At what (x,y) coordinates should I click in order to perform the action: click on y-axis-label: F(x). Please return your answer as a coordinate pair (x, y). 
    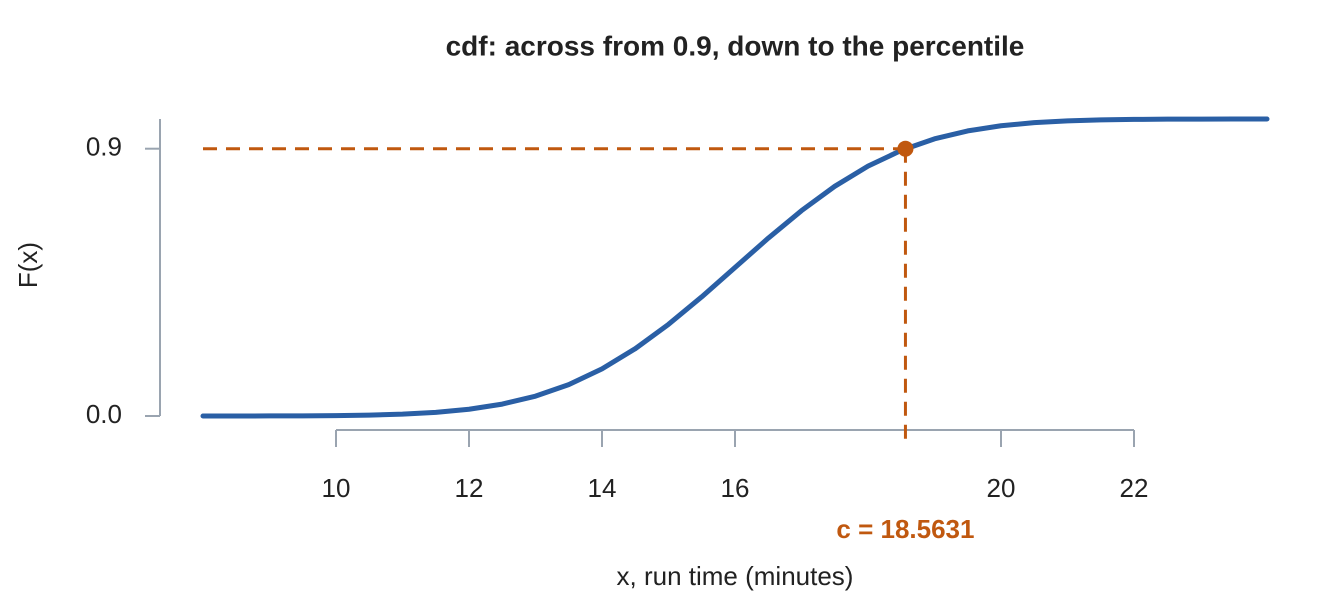
    Looking at the image, I should click on (28, 265).